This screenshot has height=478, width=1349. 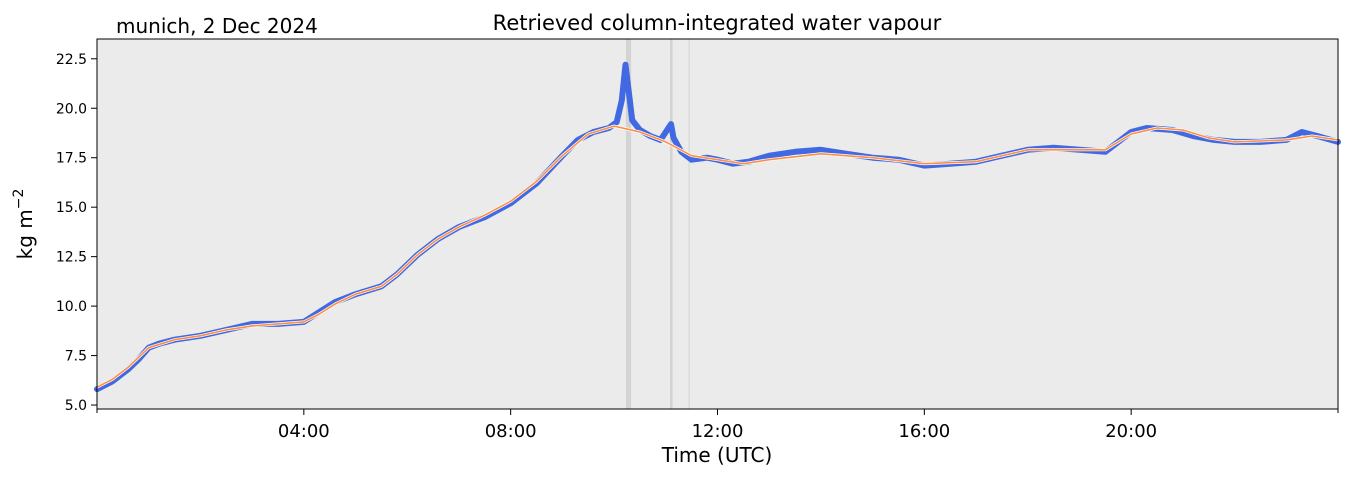 I want to click on y-axis-ticks: 5.0 7.5 10.0 12.5 15.0 17.5 20.0 22.5, so click(x=76, y=233).